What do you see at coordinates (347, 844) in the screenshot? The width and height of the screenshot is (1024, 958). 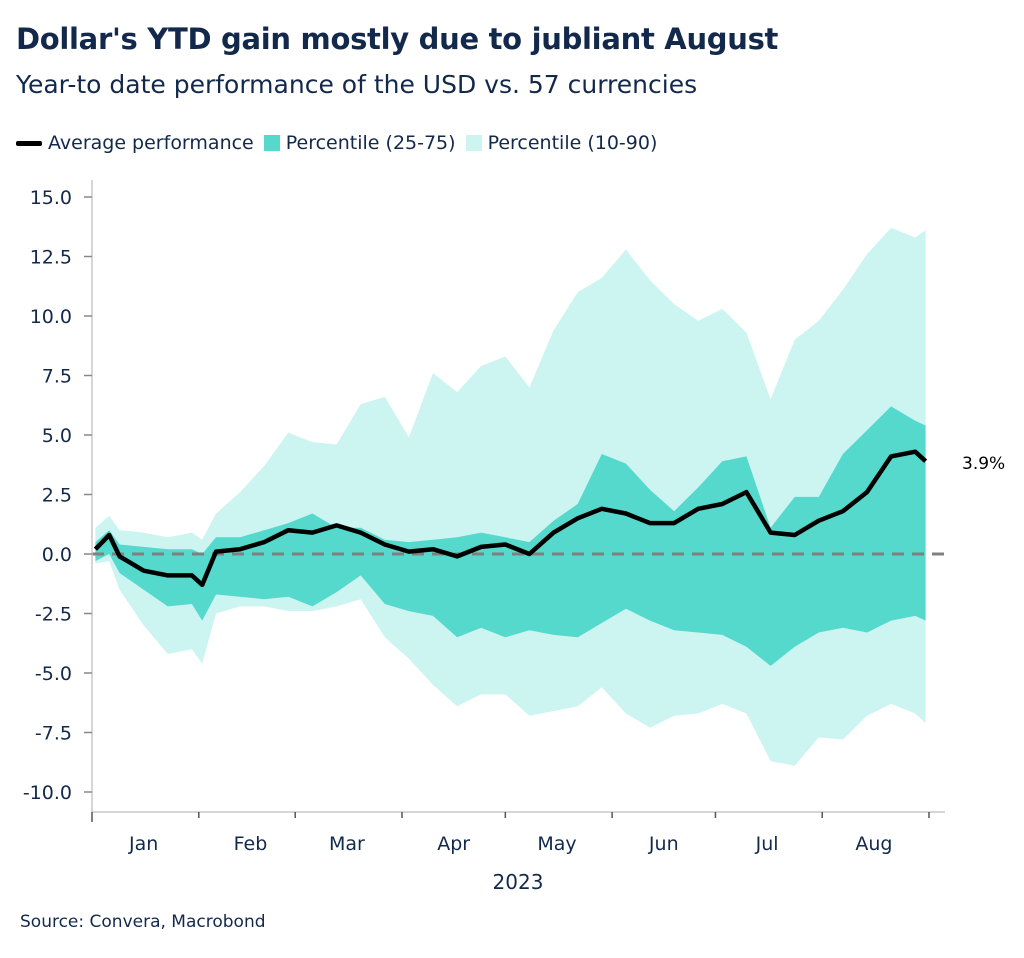 I see `x-tick-label: Mar` at bounding box center [347, 844].